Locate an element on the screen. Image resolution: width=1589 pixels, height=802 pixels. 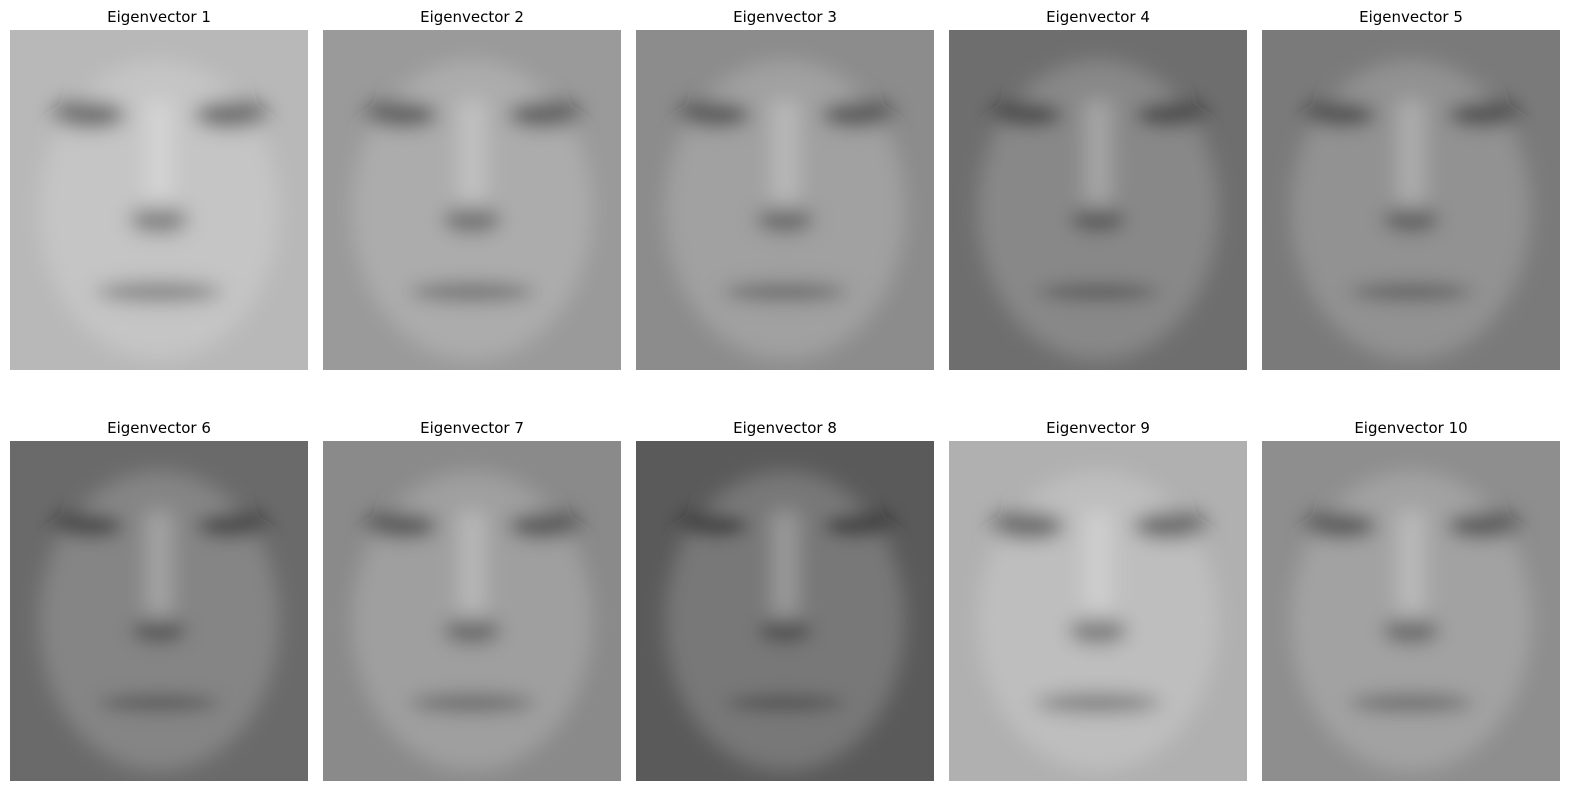
eigenvector-panel: Eigenvector 2 is located at coordinates (472, 189).